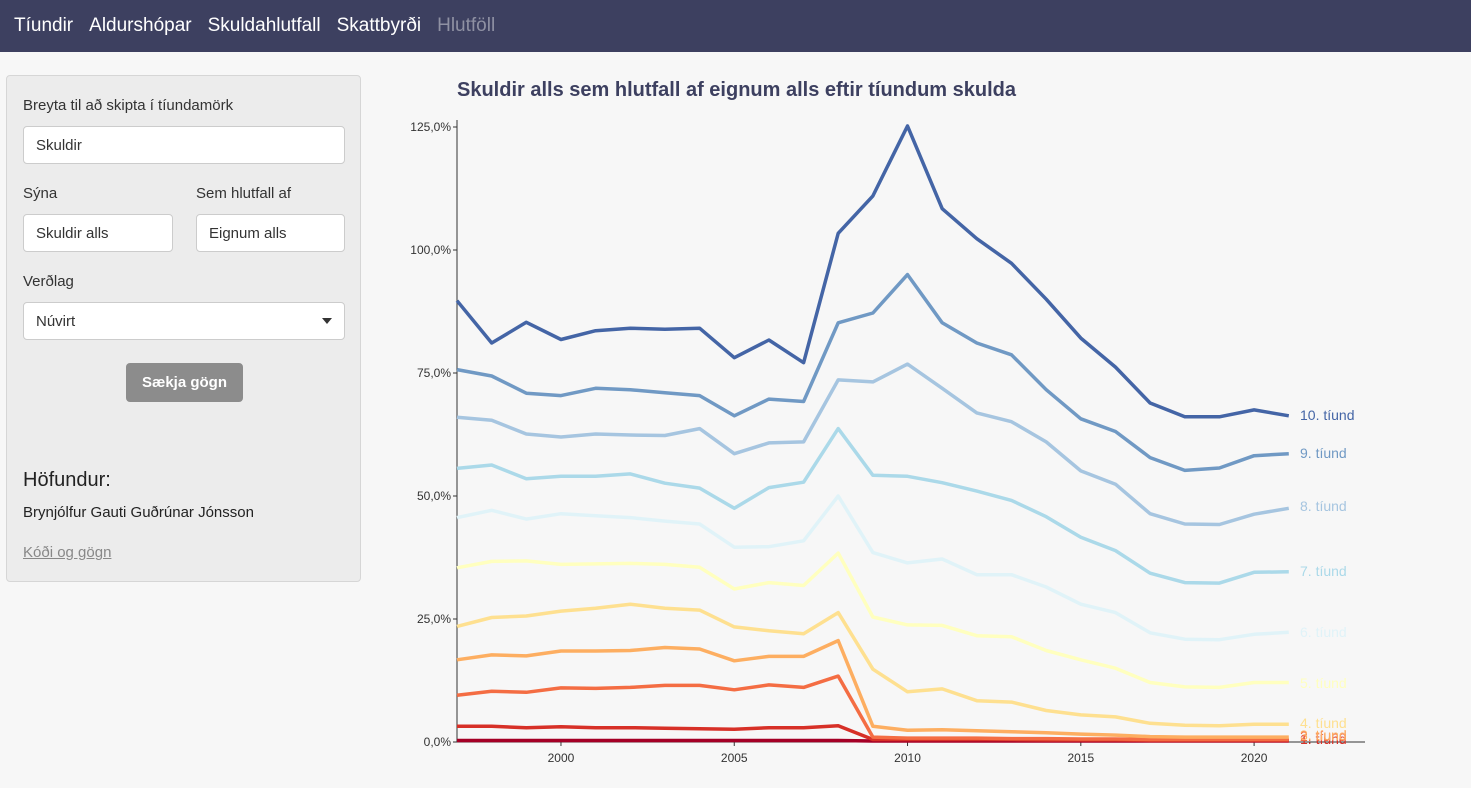  Describe the element at coordinates (184, 382) in the screenshot. I see `fetch-data-button: Sækja gögn` at that location.